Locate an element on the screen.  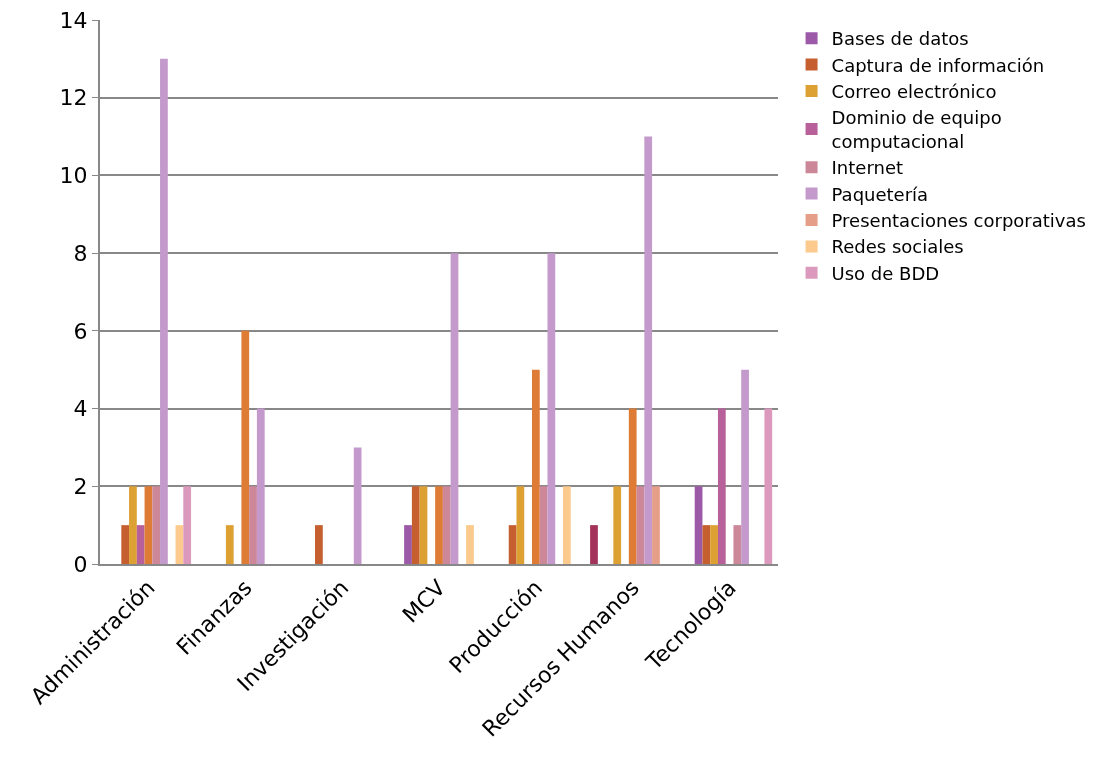
legend-label: Captura de información is located at coordinates (938, 65).